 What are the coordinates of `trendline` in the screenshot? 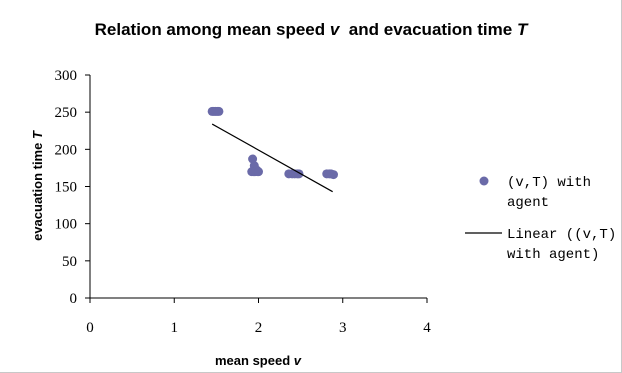 It's located at (272, 158).